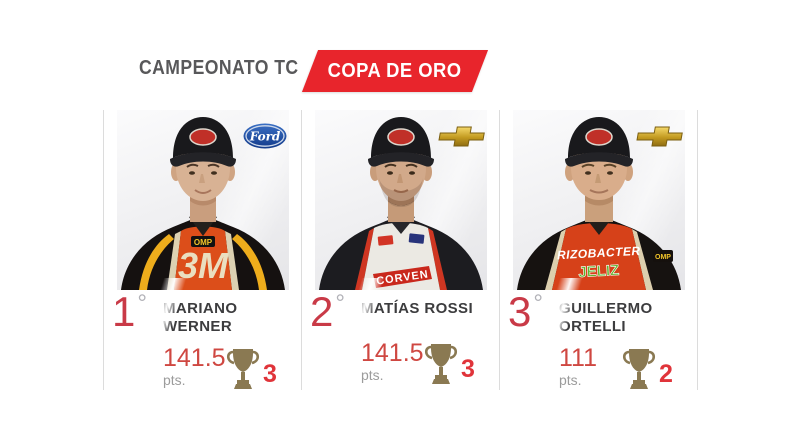  I want to click on driver-name-line1: GUILLERMO, so click(606, 308).